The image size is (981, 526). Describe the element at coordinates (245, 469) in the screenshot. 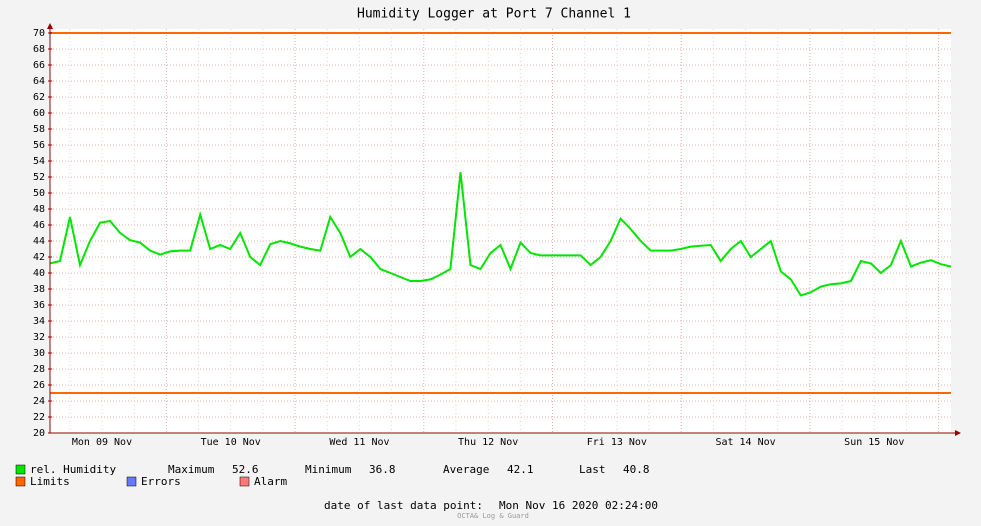

I see `stat-value: 52.6` at that location.